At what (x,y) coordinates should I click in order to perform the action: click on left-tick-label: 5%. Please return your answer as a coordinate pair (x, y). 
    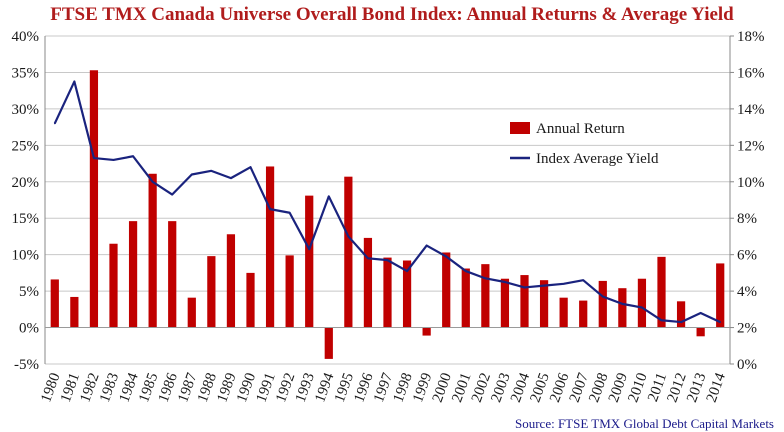
    Looking at the image, I should click on (29, 292).